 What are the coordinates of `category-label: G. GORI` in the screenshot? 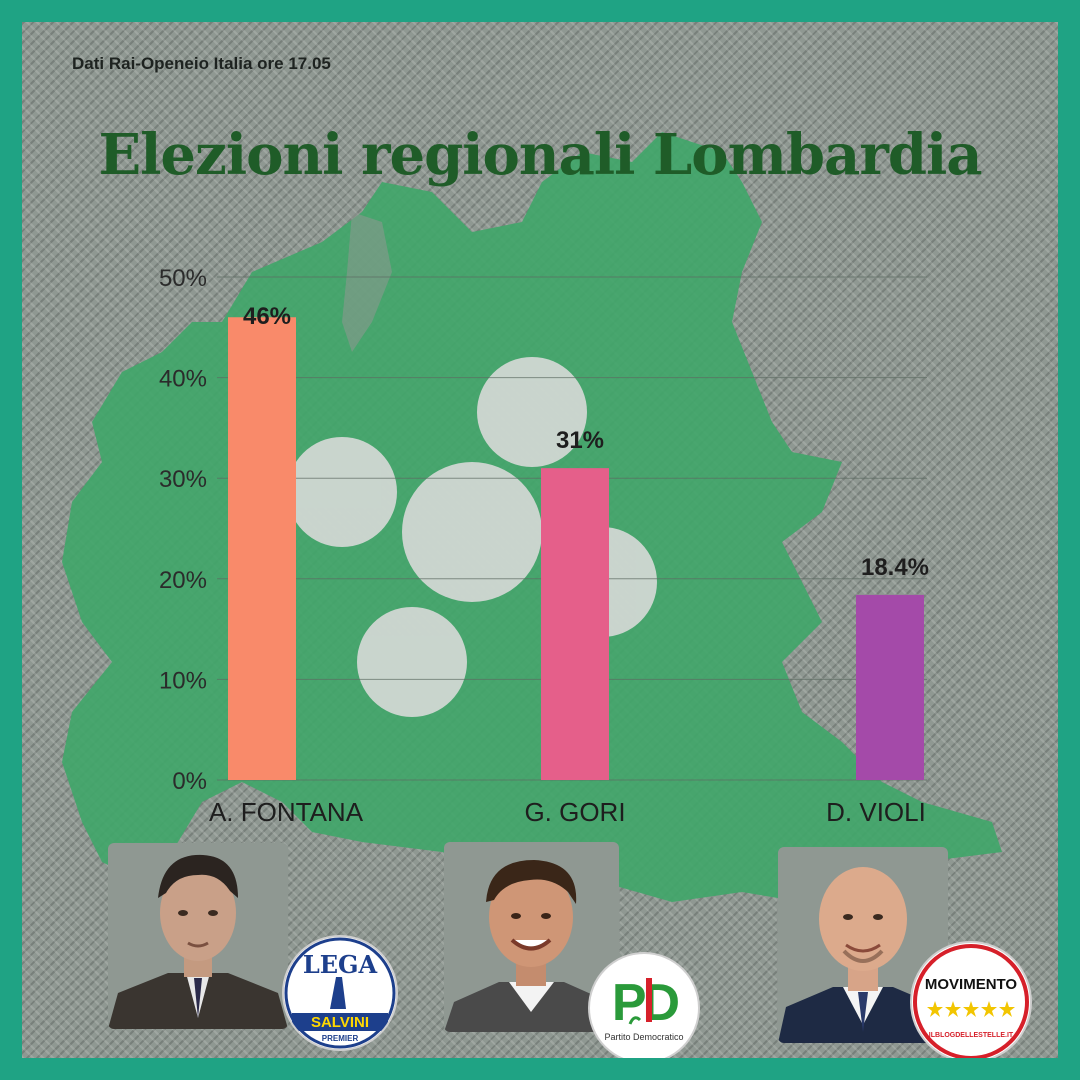 It's located at (574, 812).